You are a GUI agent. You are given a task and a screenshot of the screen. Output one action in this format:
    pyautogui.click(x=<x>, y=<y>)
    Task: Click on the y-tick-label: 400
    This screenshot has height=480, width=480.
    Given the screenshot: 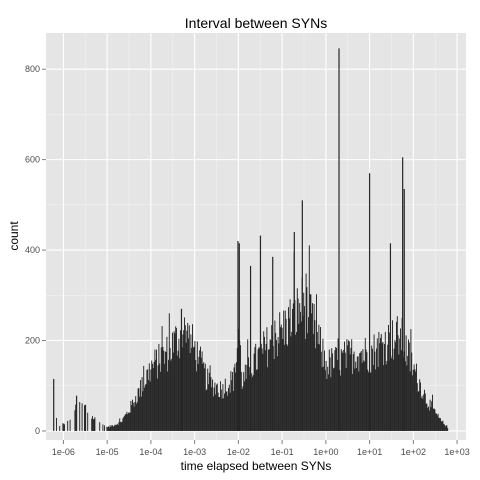 What is the action you would take?
    pyautogui.click(x=32, y=250)
    